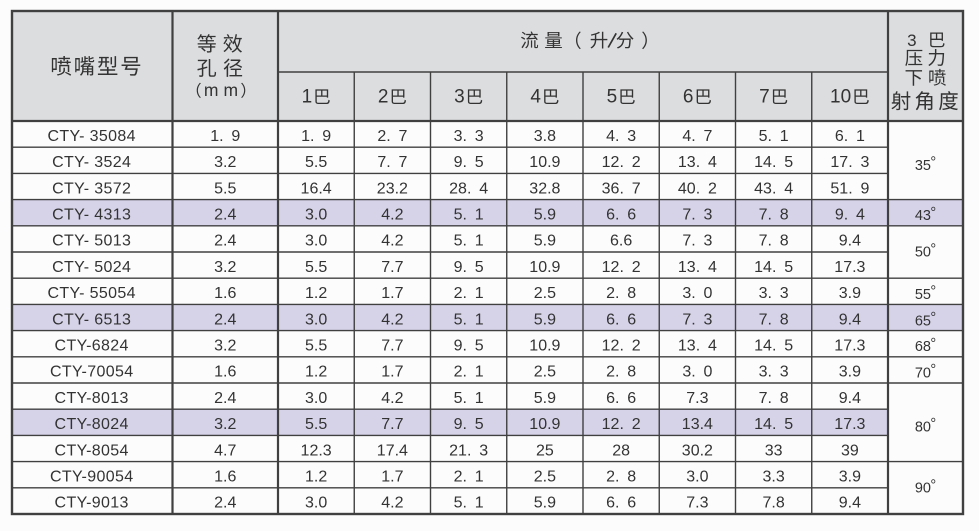 The height and width of the screenshot is (531, 979). I want to click on svg-text: 28, so click(621, 450).